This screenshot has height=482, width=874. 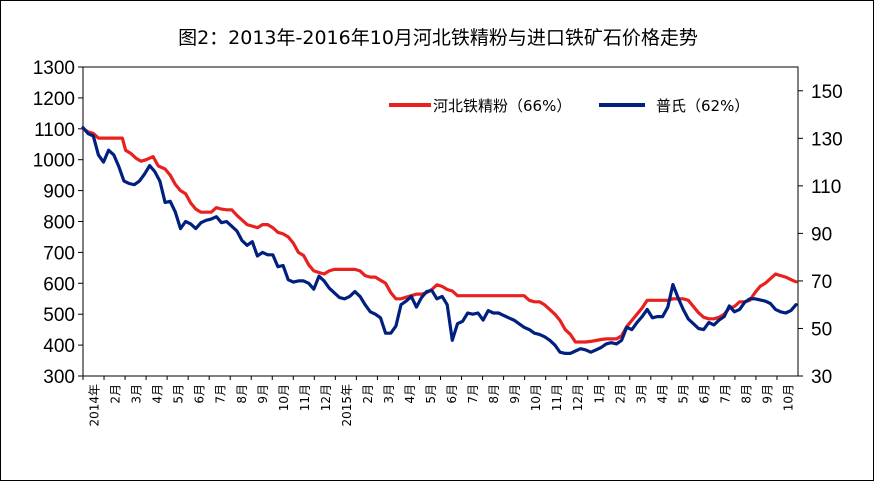 I want to click on legend-label: 河北铁精粉（66%）, so click(x=502, y=106).